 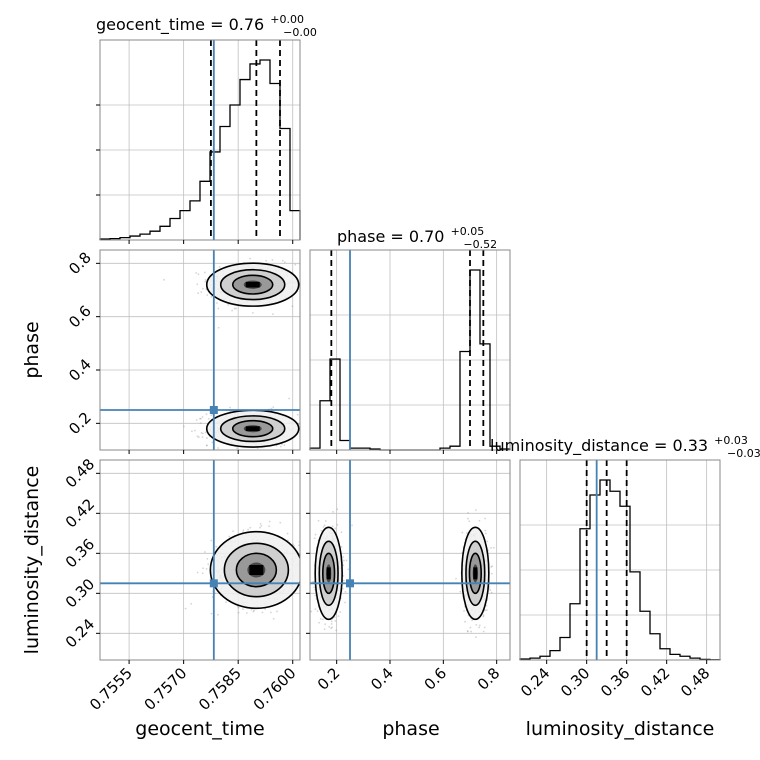 What do you see at coordinates (655, 682) in the screenshot?
I see `ticklabel-x-luminosity_distance-3: 0.42` at bounding box center [655, 682].